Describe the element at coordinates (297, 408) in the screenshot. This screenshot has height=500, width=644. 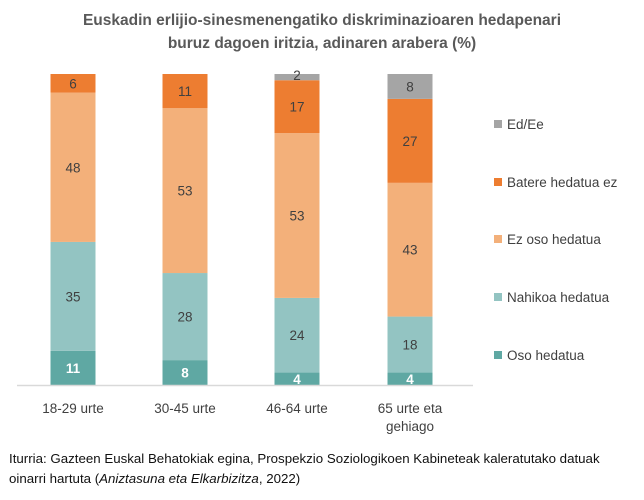
I see `x-tick-label: 46-64 urte` at that location.